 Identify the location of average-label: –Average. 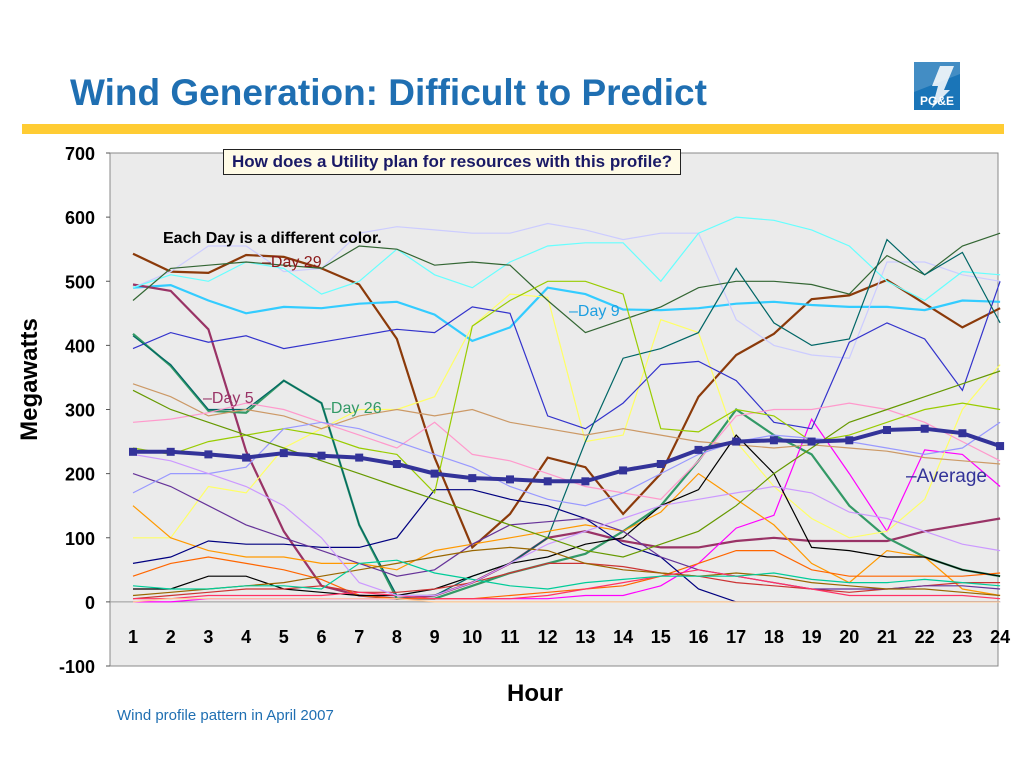
(946, 476).